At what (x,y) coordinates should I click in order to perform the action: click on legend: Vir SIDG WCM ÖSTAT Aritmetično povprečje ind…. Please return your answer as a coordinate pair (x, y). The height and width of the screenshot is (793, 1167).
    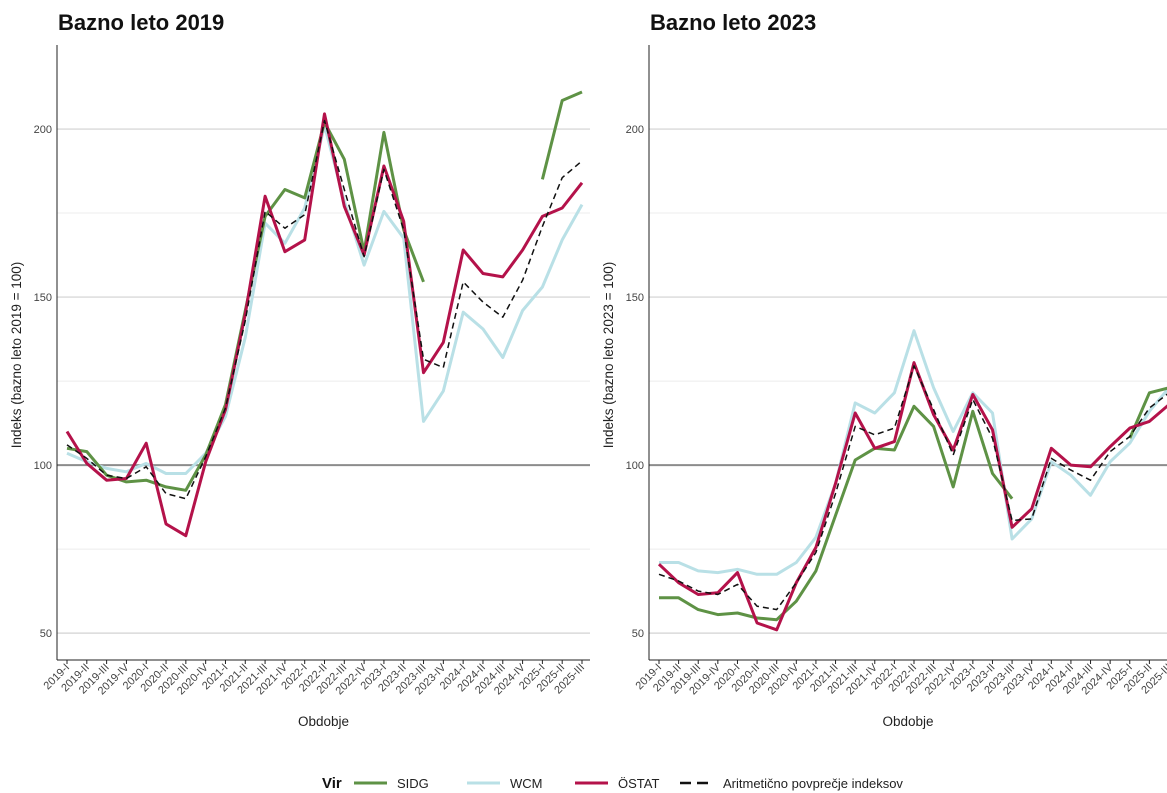
    Looking at the image, I should click on (612, 783).